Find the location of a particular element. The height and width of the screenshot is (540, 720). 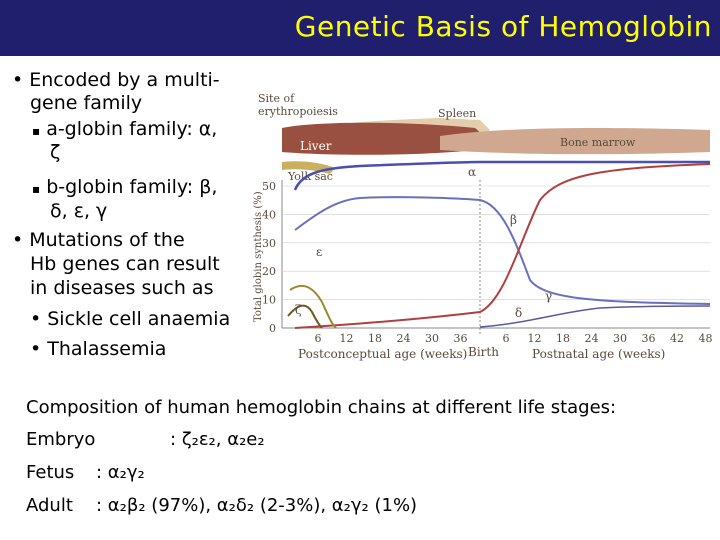

liver-label: Liver is located at coordinates (316, 146).